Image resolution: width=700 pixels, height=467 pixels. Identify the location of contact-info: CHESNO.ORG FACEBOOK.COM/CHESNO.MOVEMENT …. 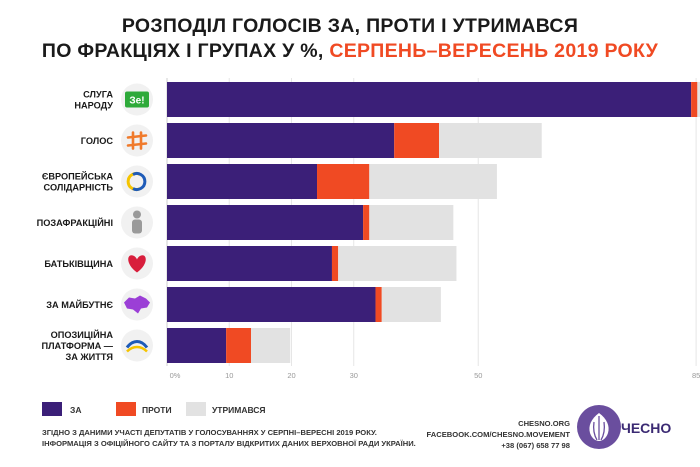
(498, 434).